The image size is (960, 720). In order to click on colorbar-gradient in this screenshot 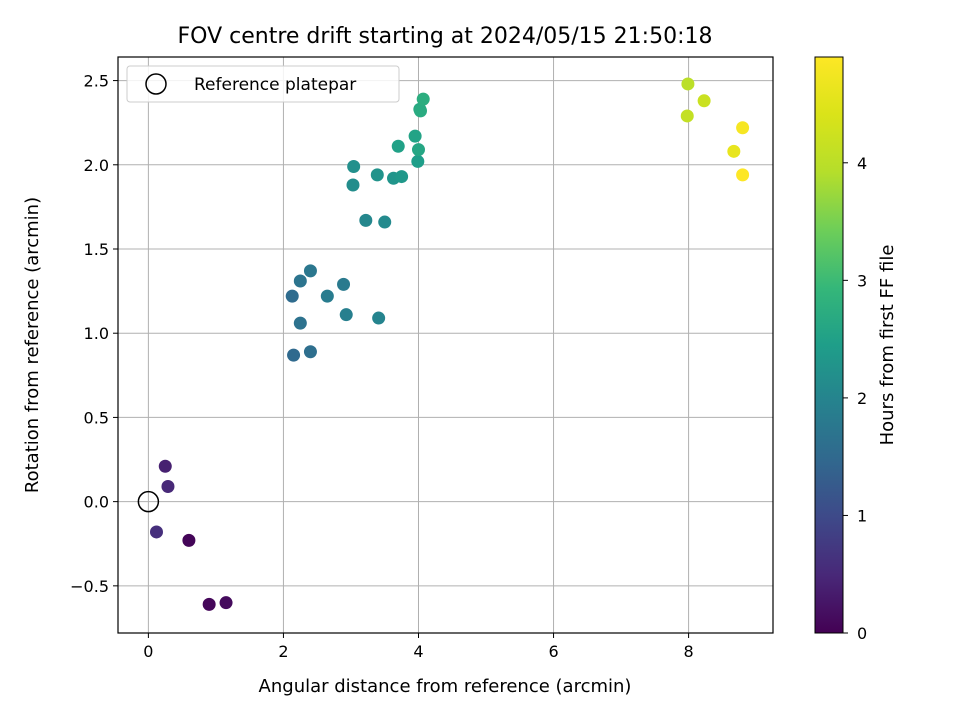, I will do `click(829, 345)`.